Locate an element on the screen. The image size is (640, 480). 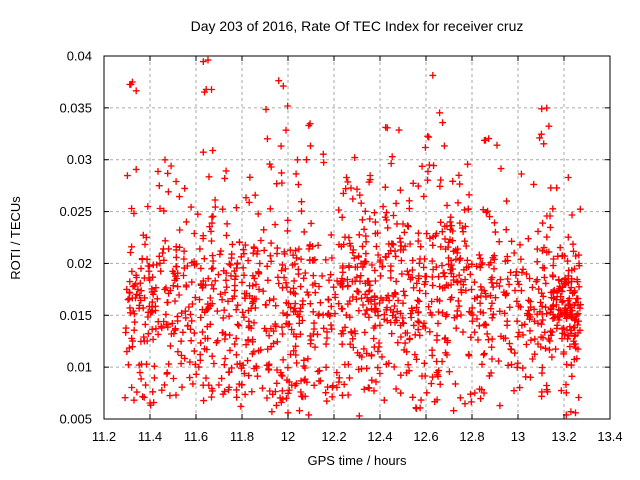
y-axis-label: ROTI / TECUs is located at coordinates (15, 238).